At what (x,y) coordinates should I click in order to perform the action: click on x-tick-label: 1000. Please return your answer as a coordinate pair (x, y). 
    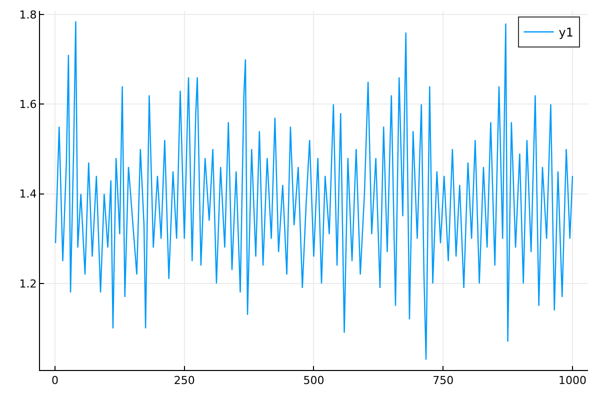
    Looking at the image, I should click on (572, 381).